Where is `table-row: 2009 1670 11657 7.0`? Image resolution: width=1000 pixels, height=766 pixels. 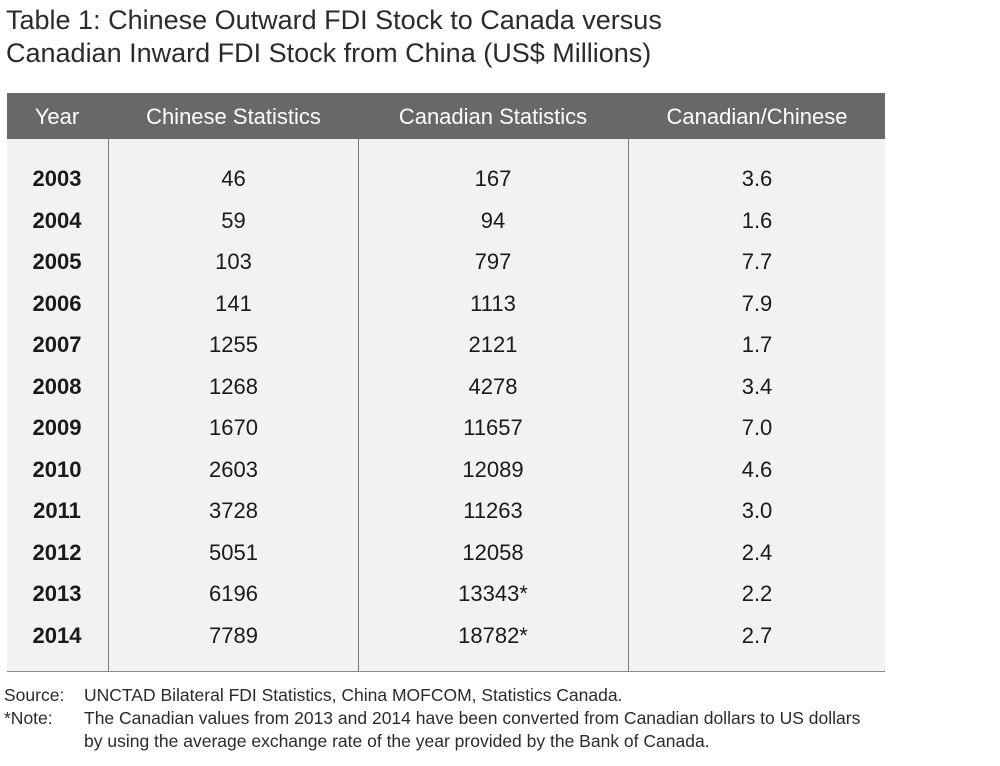 table-row: 2009 1670 11657 7.0 is located at coordinates (446, 428).